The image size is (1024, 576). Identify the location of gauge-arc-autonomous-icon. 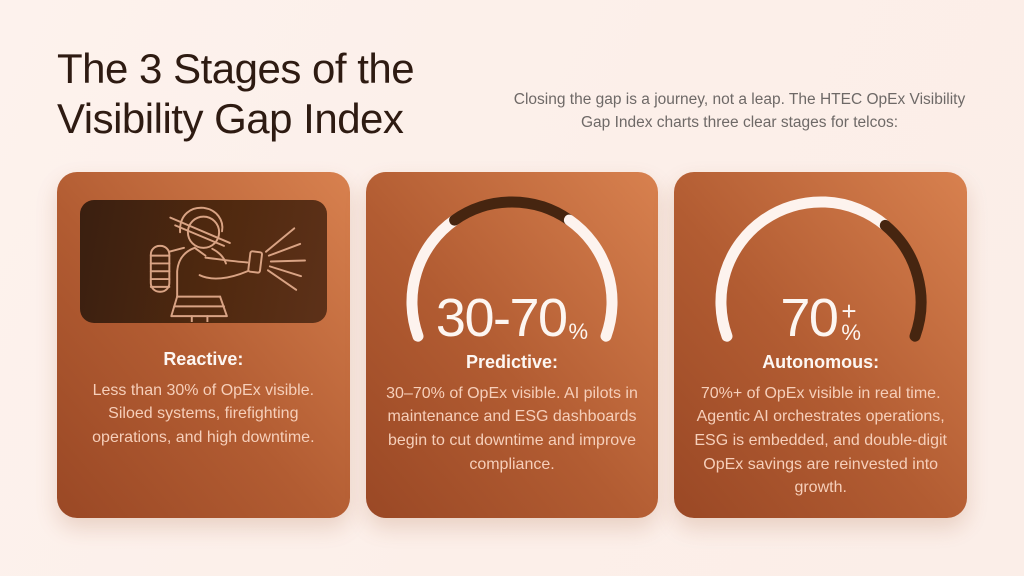
(821, 269).